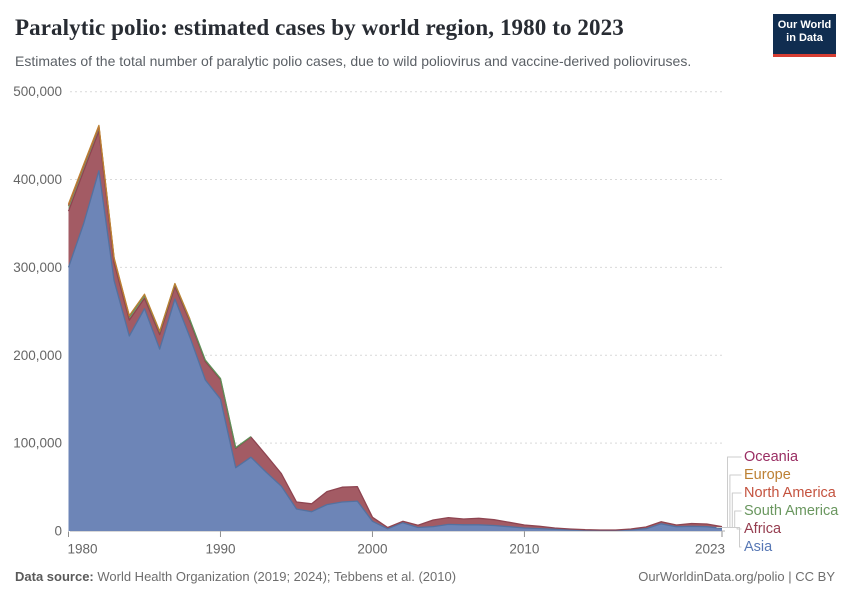  What do you see at coordinates (58, 531) in the screenshot?
I see `y-tick-label-0: 0` at bounding box center [58, 531].